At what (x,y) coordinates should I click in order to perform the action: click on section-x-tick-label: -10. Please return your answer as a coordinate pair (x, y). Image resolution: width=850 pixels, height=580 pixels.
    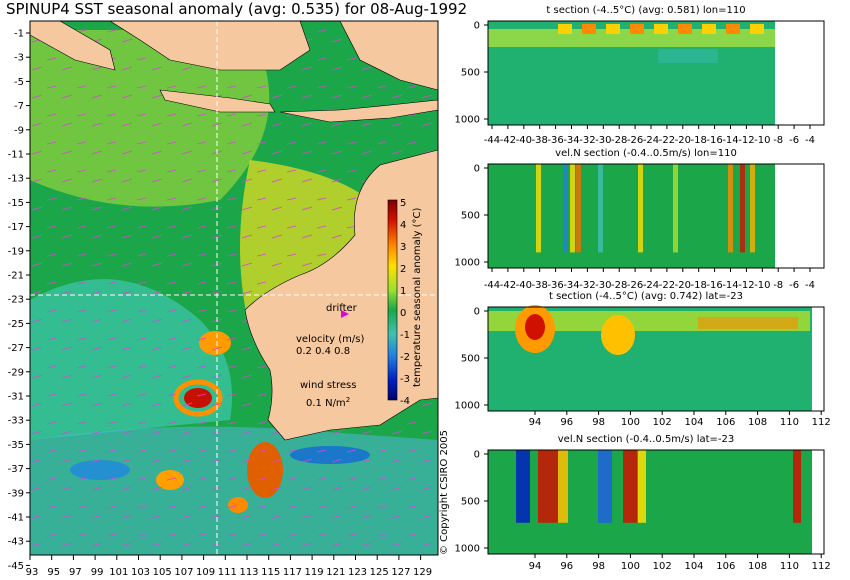
    Looking at the image, I should click on (762, 140).